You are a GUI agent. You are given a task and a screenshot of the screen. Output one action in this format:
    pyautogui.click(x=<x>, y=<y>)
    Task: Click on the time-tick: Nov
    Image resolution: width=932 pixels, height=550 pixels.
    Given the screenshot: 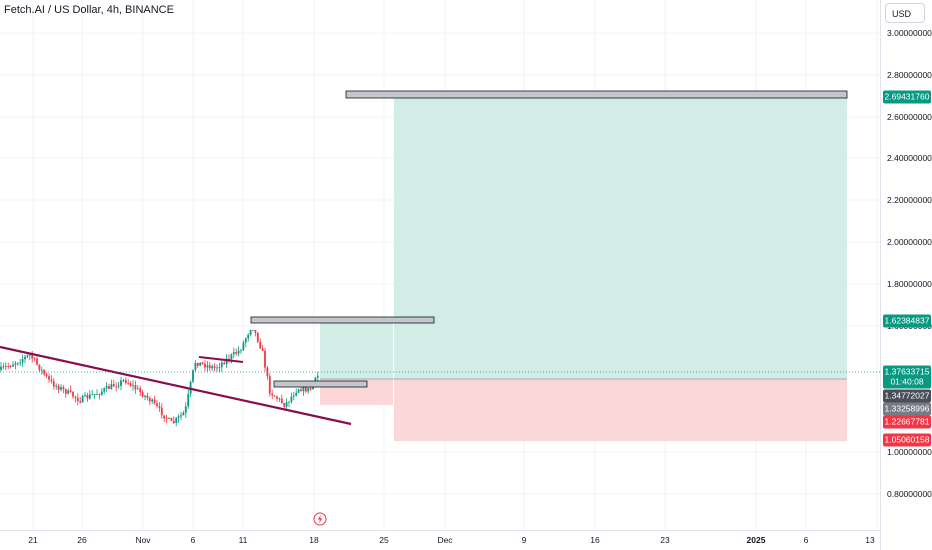 What is the action you would take?
    pyautogui.click(x=143, y=540)
    